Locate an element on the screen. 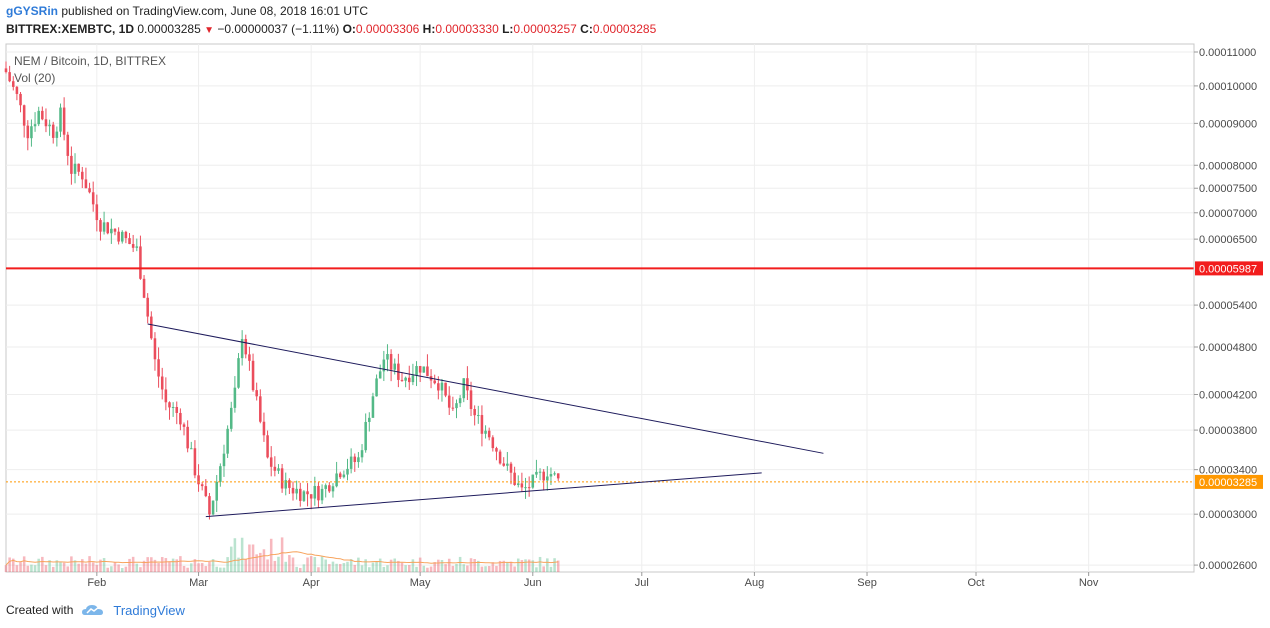 The width and height of the screenshot is (1270, 628). y-tick-label: 0.00003800 is located at coordinates (1228, 431).